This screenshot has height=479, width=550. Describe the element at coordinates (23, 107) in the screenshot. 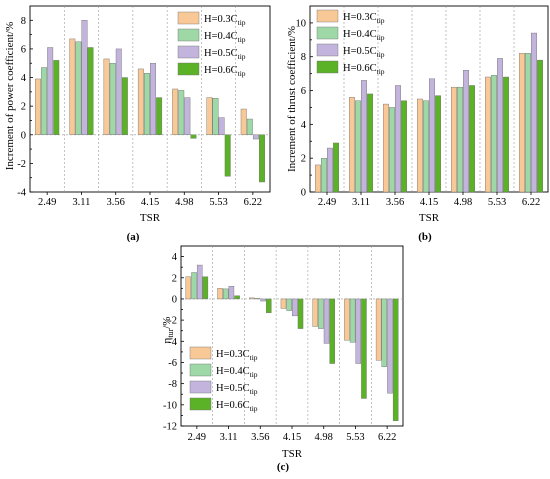

I see `y-tick-label: 2` at that location.